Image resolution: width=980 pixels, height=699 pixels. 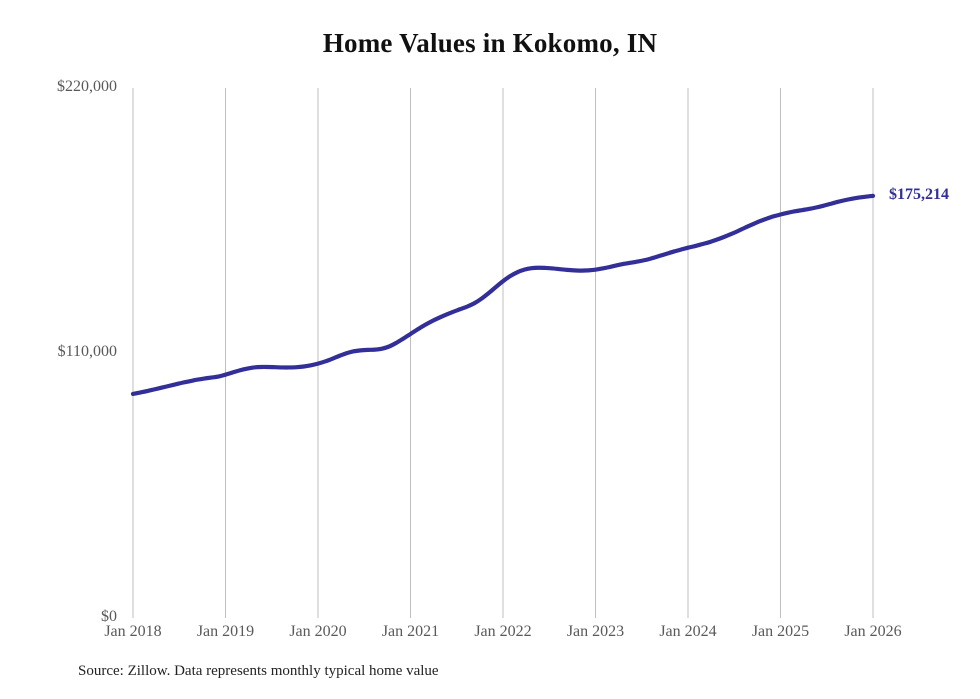 I want to click on x-axis-tick-label: Jan 2024, so click(x=688, y=631).